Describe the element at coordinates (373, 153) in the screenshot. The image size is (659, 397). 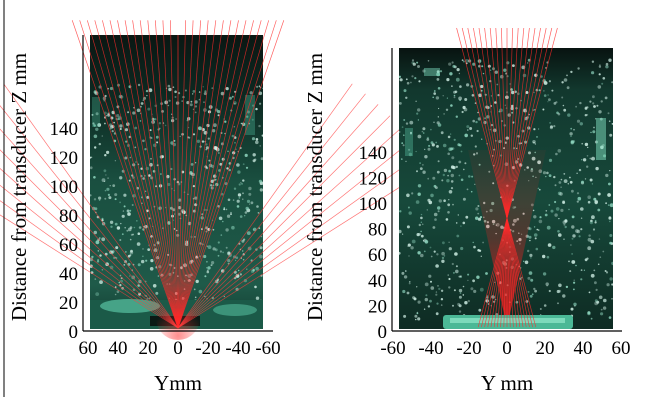
I see `y-tick-label: 140` at that location.